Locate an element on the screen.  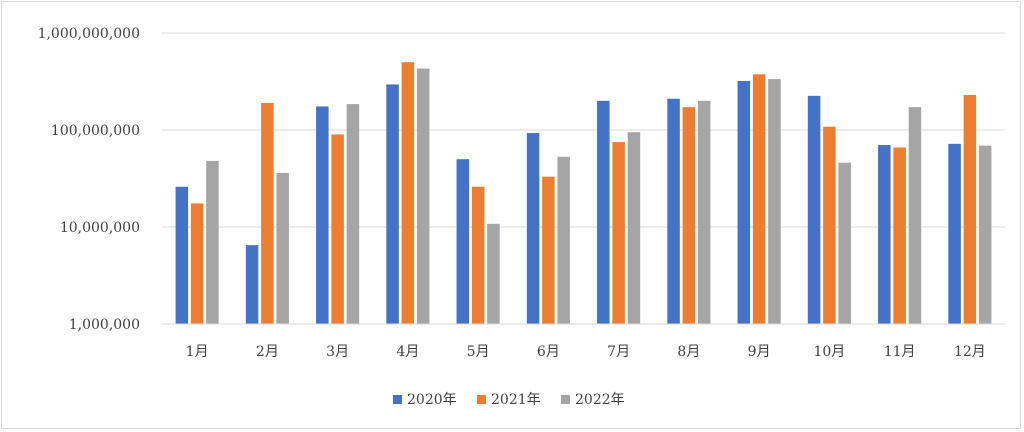
legend-label: 2022年 is located at coordinates (600, 400).